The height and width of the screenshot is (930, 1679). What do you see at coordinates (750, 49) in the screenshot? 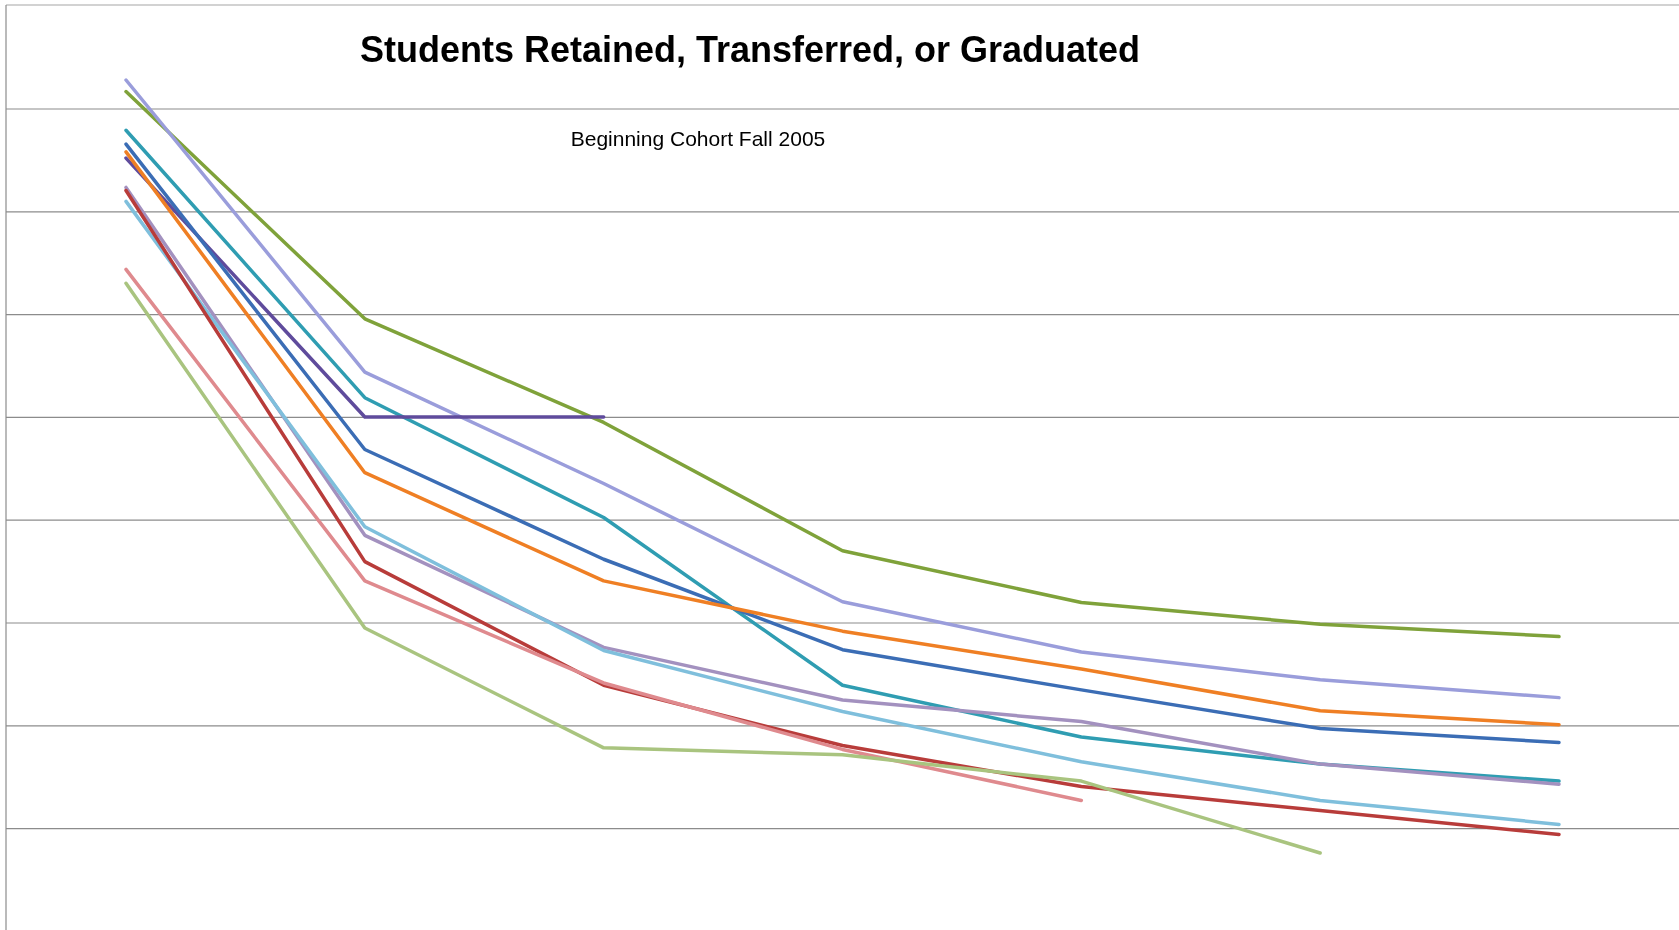
I see `chart-title: Students Retained, Transferred, or Graduated` at bounding box center [750, 49].